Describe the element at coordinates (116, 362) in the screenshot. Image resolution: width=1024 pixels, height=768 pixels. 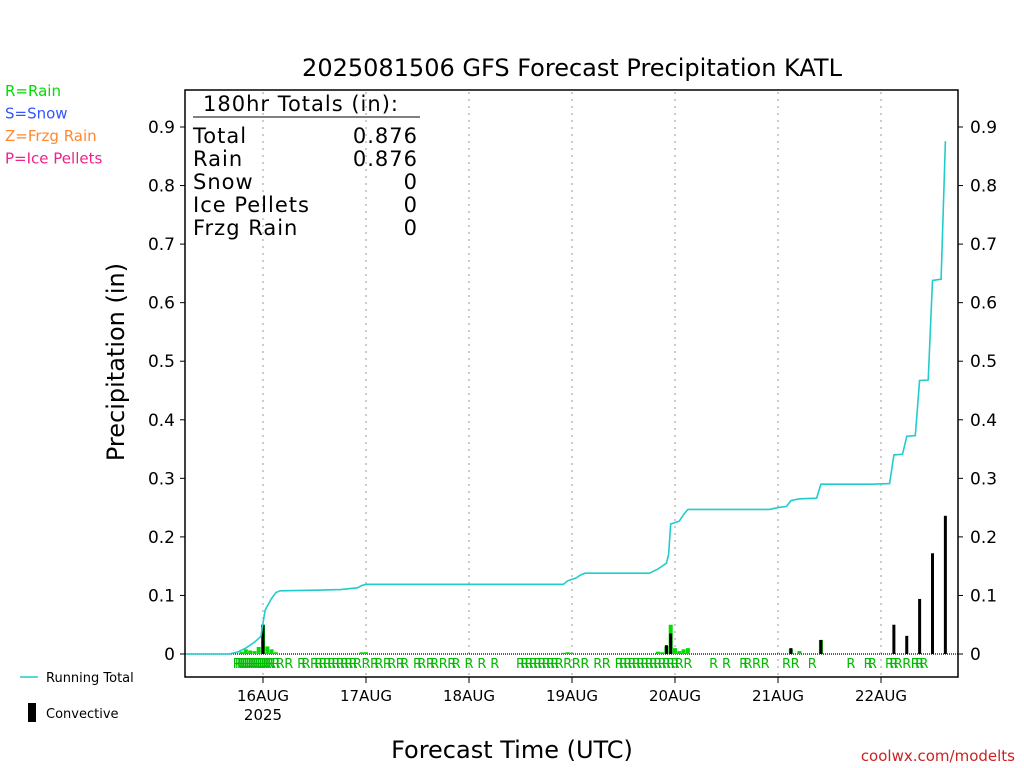
I see `y-axis-label: Precipitation (in)` at that location.